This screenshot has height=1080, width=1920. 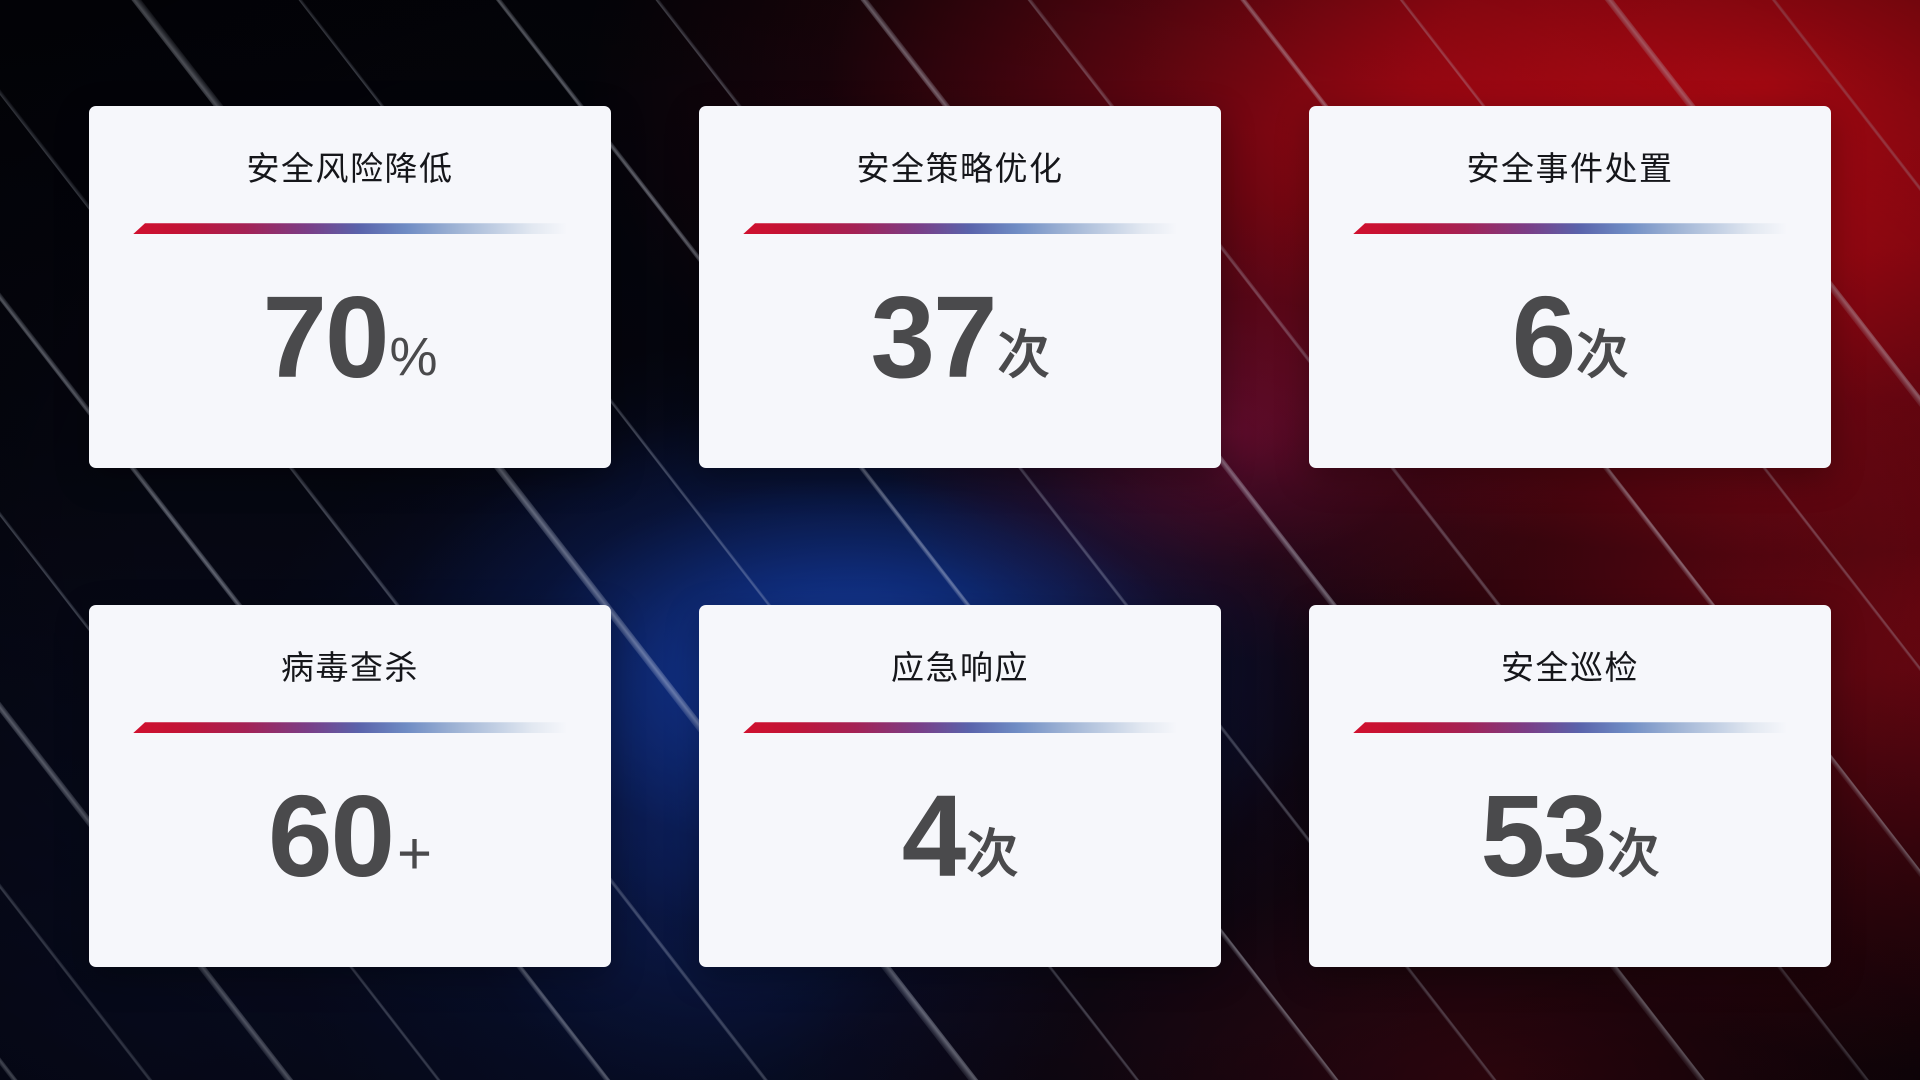 I want to click on metric-card-value: 6, so click(x=1544, y=337).